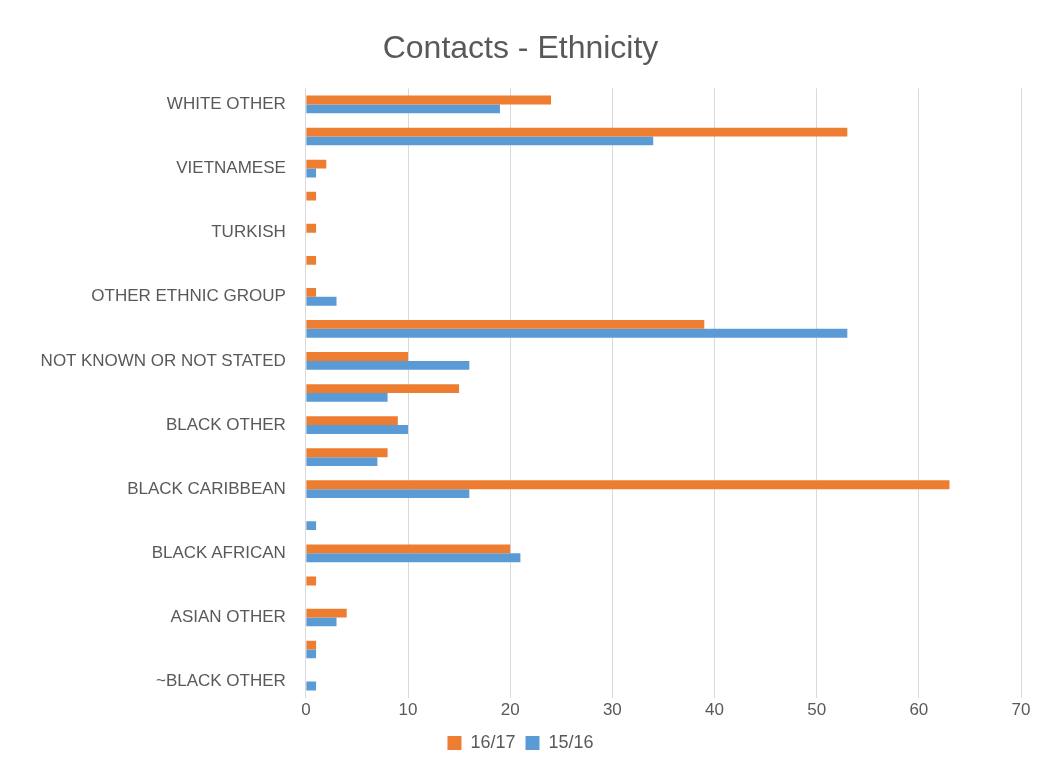 The image size is (1046, 772). Describe the element at coordinates (163, 360) in the screenshot. I see `y-tick-label: NOT KNOWN OR NOT STATED` at that location.